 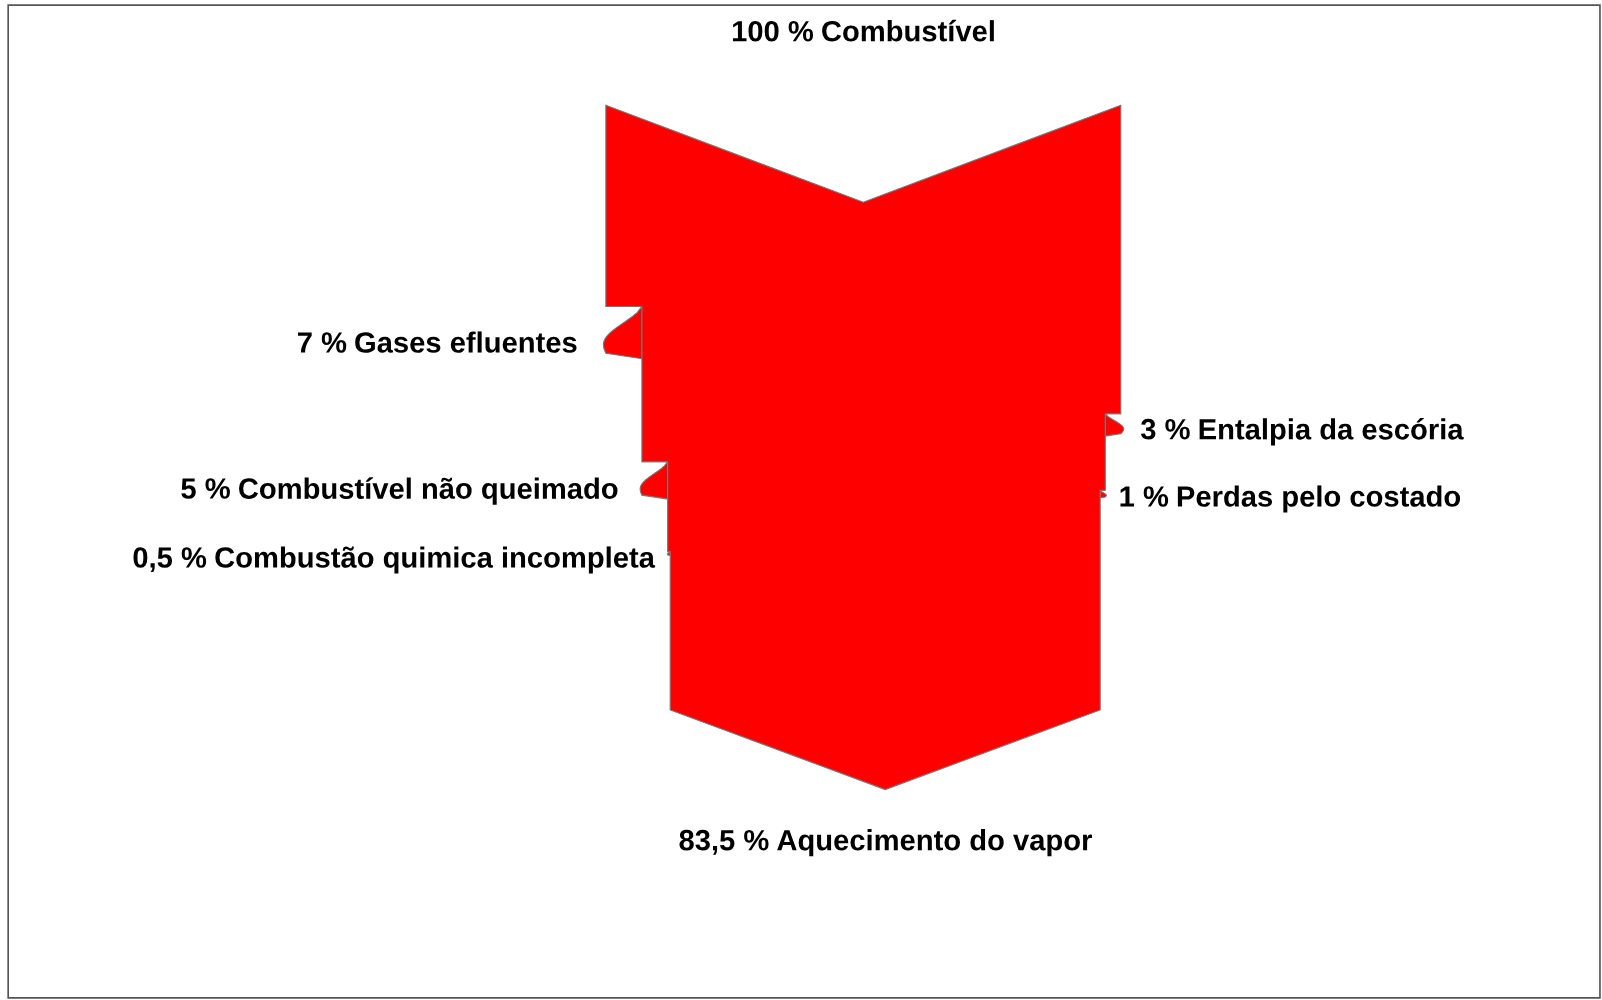 I want to click on data-label: 1 %, so click(x=1144, y=496).